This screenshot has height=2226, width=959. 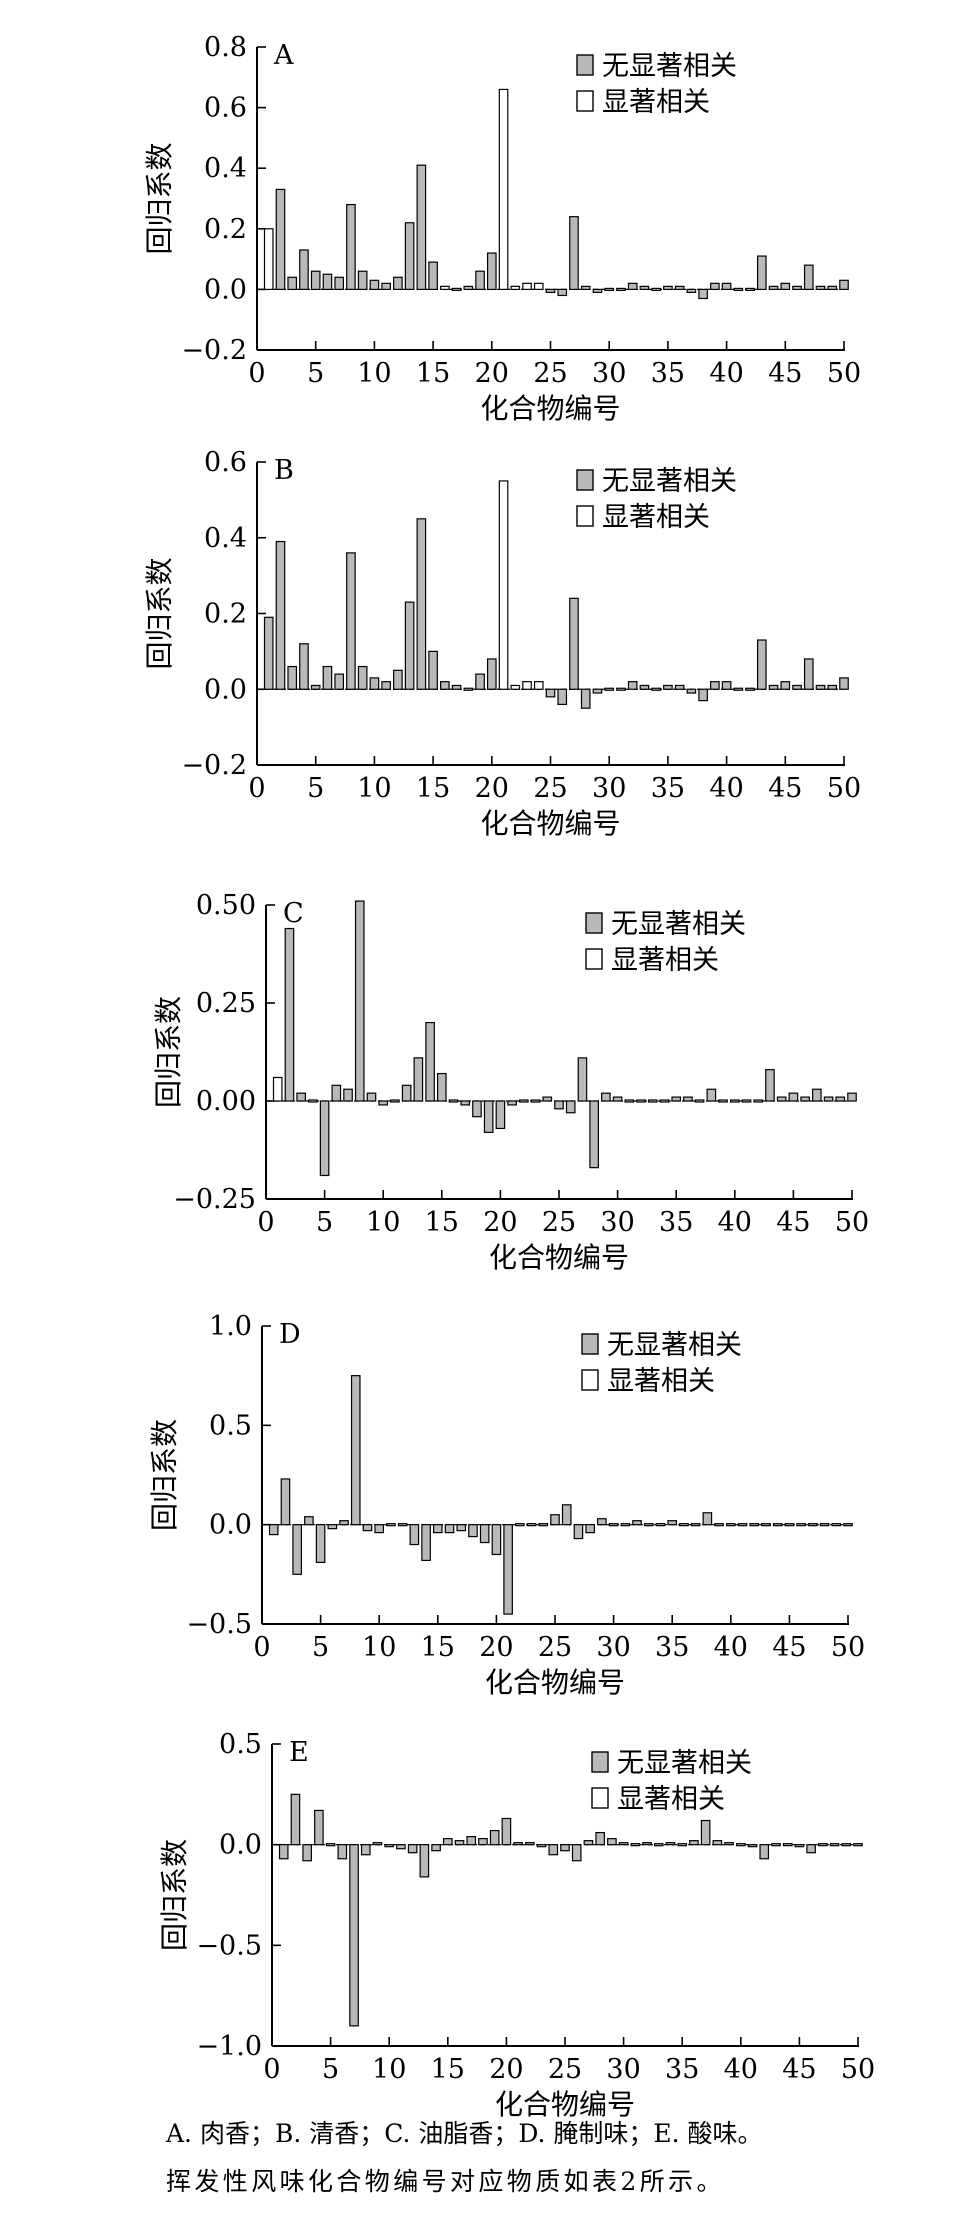 What do you see at coordinates (219, 1624) in the screenshot?
I see `y-tick-label: −0.5` at bounding box center [219, 1624].